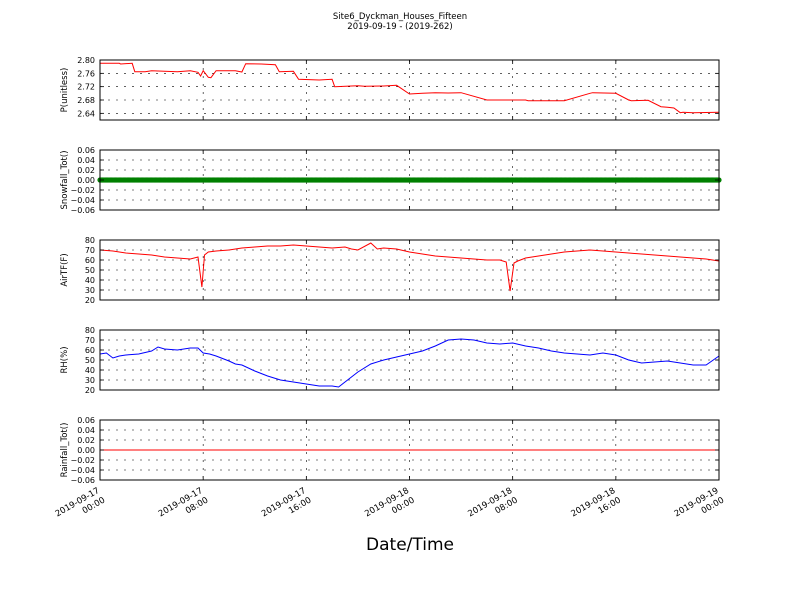 This screenshot has width=800, height=600. I want to click on y-axis-label: Snowfall_Tot(), so click(65, 179).